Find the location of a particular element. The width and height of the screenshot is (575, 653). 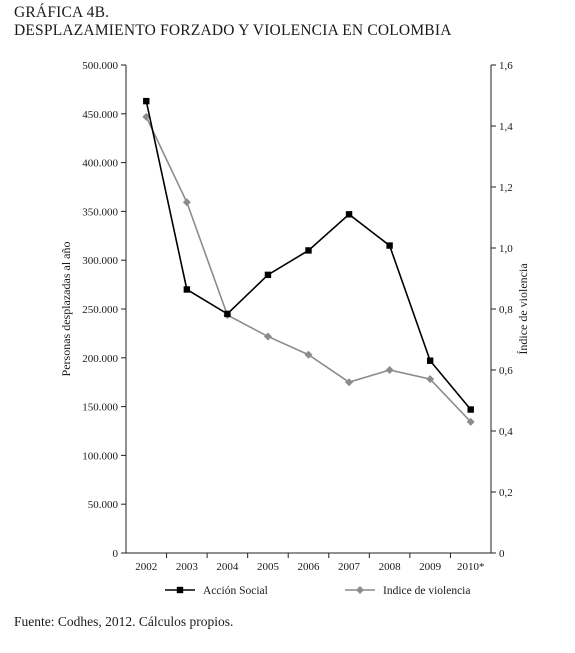

right-y-tick-label: 0,8 is located at coordinates (506, 310).